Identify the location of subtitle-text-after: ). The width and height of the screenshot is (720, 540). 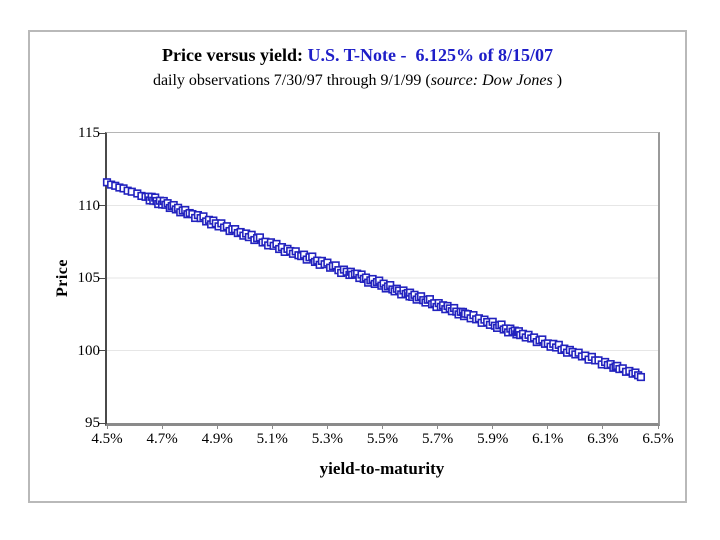
(557, 80).